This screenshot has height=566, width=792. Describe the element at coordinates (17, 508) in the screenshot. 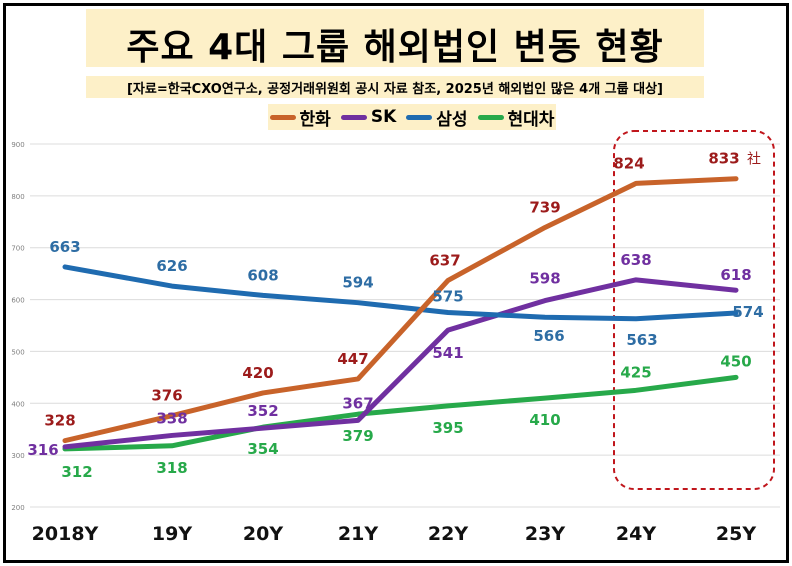

I see `y-tick-label-200: 200` at that location.